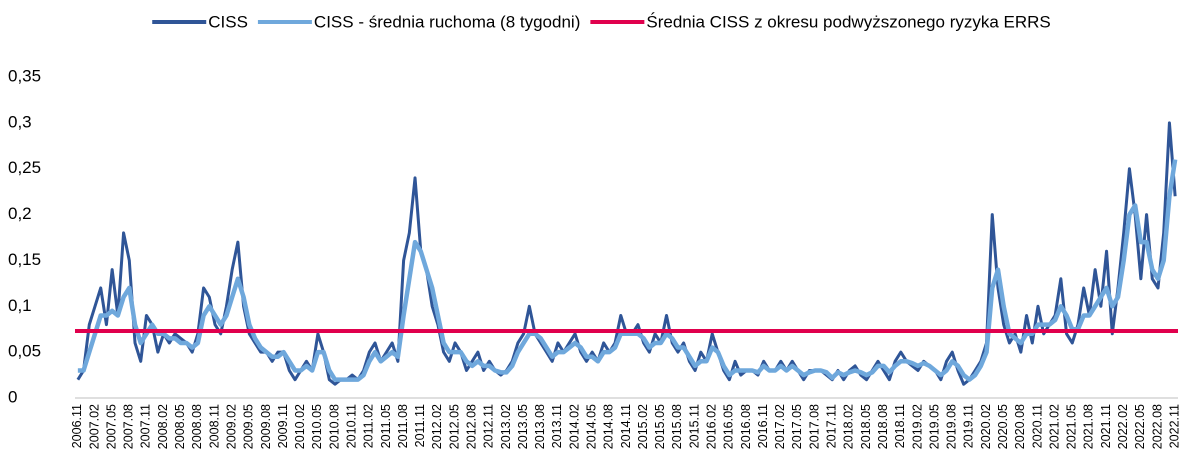 The height and width of the screenshot is (470, 1183). I want to click on x-tick-label: 2017.05, so click(797, 426).